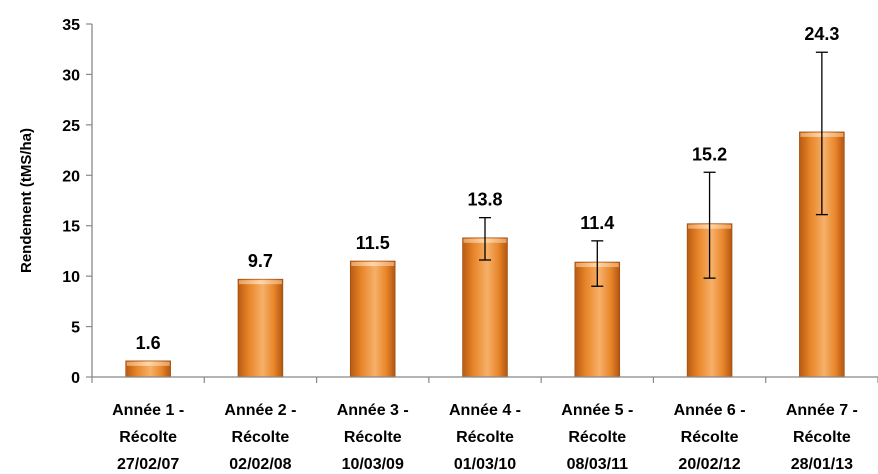 The height and width of the screenshot is (474, 878). Describe the element at coordinates (597, 410) in the screenshot. I see `x-category-line: Année 5 -` at that location.